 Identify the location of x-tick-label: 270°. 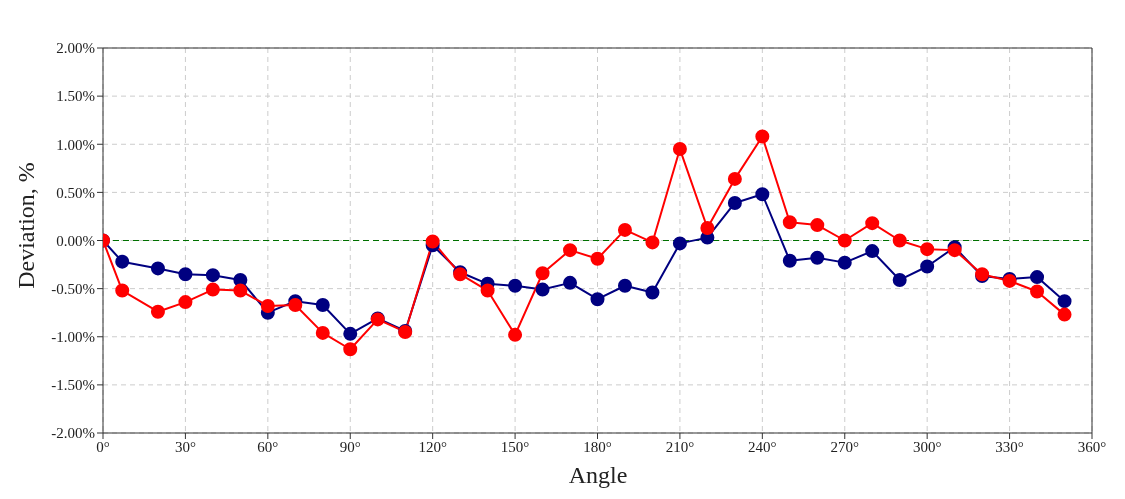
(844, 446).